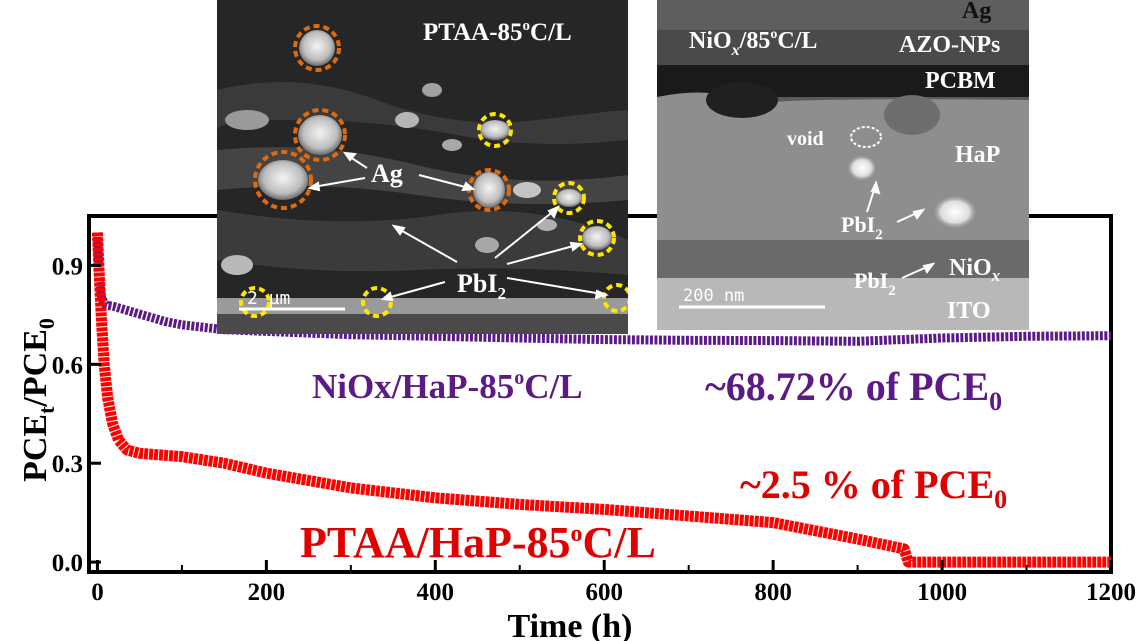 Image resolution: width=1138 pixels, height=641 pixels. What do you see at coordinates (497, 32) in the screenshot?
I see `sem-title: PTAA-85oC/L` at bounding box center [497, 32].